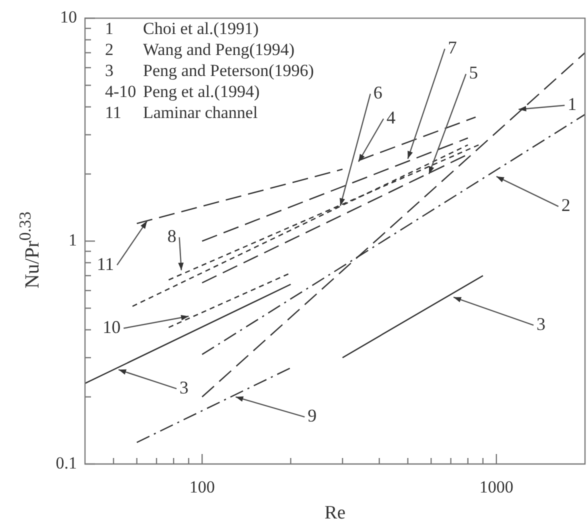 The width and height of the screenshot is (587, 529). I want to click on annotation: 5, so click(473, 72).